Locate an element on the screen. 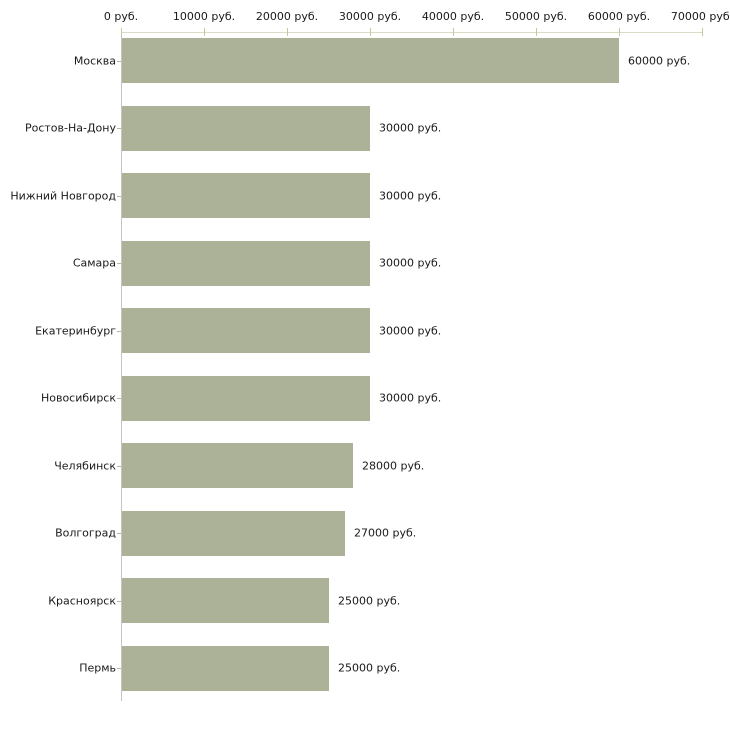 This screenshot has width=730, height=730. x-axis-tick-label: 70000 руб. is located at coordinates (700, 16).